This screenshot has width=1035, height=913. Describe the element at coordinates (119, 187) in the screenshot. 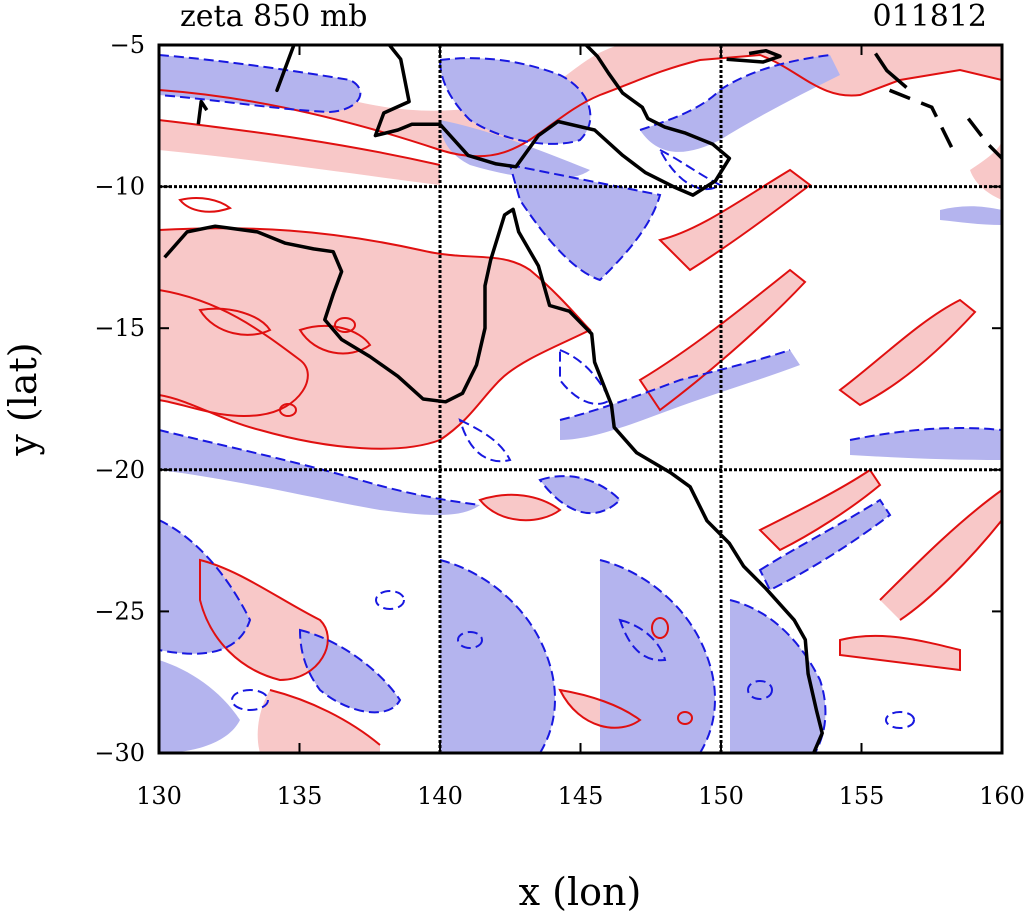

I see `y-tick-label: −10` at that location.